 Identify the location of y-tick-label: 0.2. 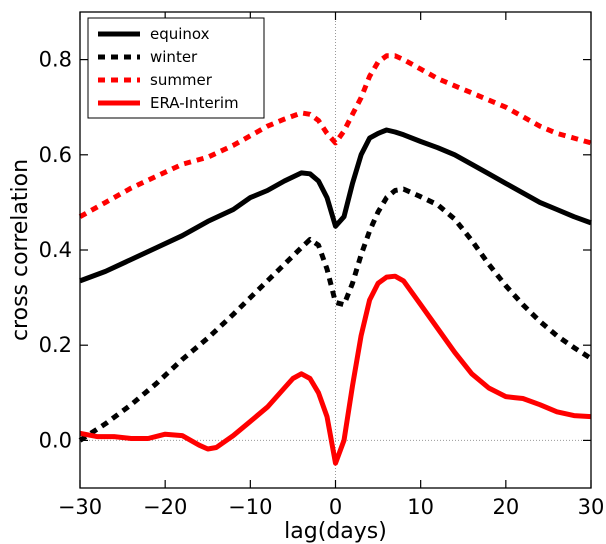
(55, 345).